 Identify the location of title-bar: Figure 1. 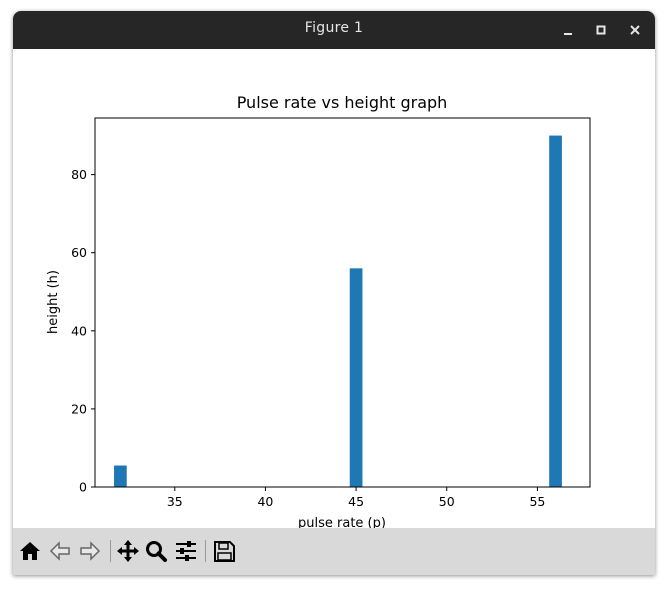
(334, 30).